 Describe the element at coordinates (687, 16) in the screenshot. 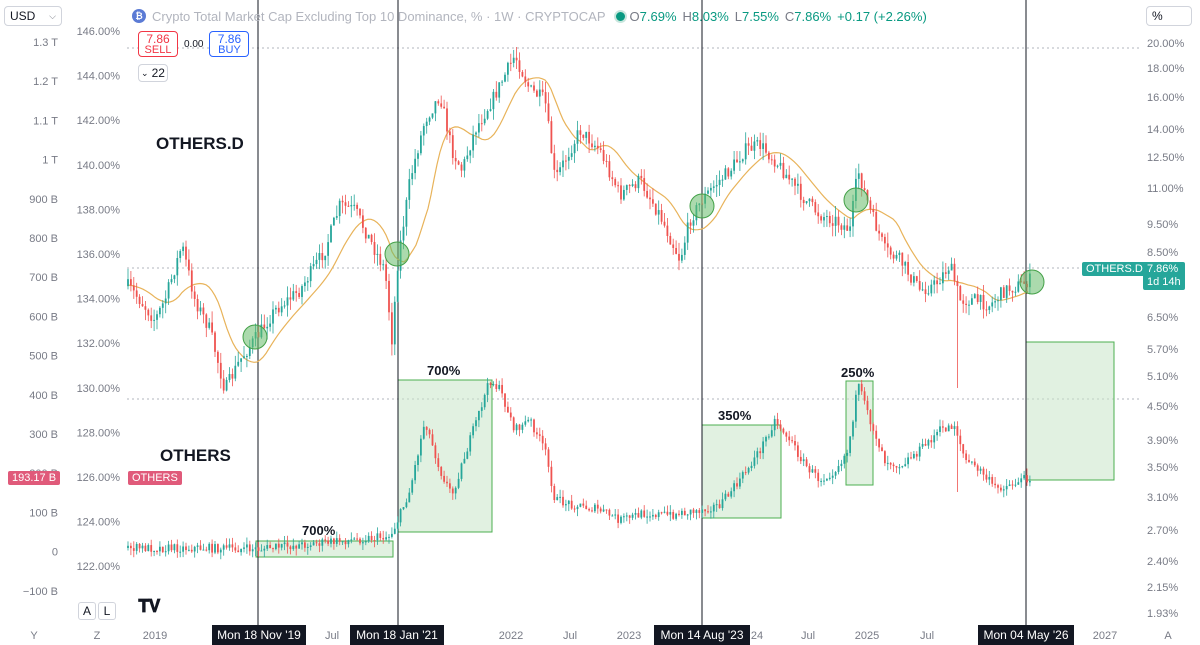

I see `high-label: H` at that location.